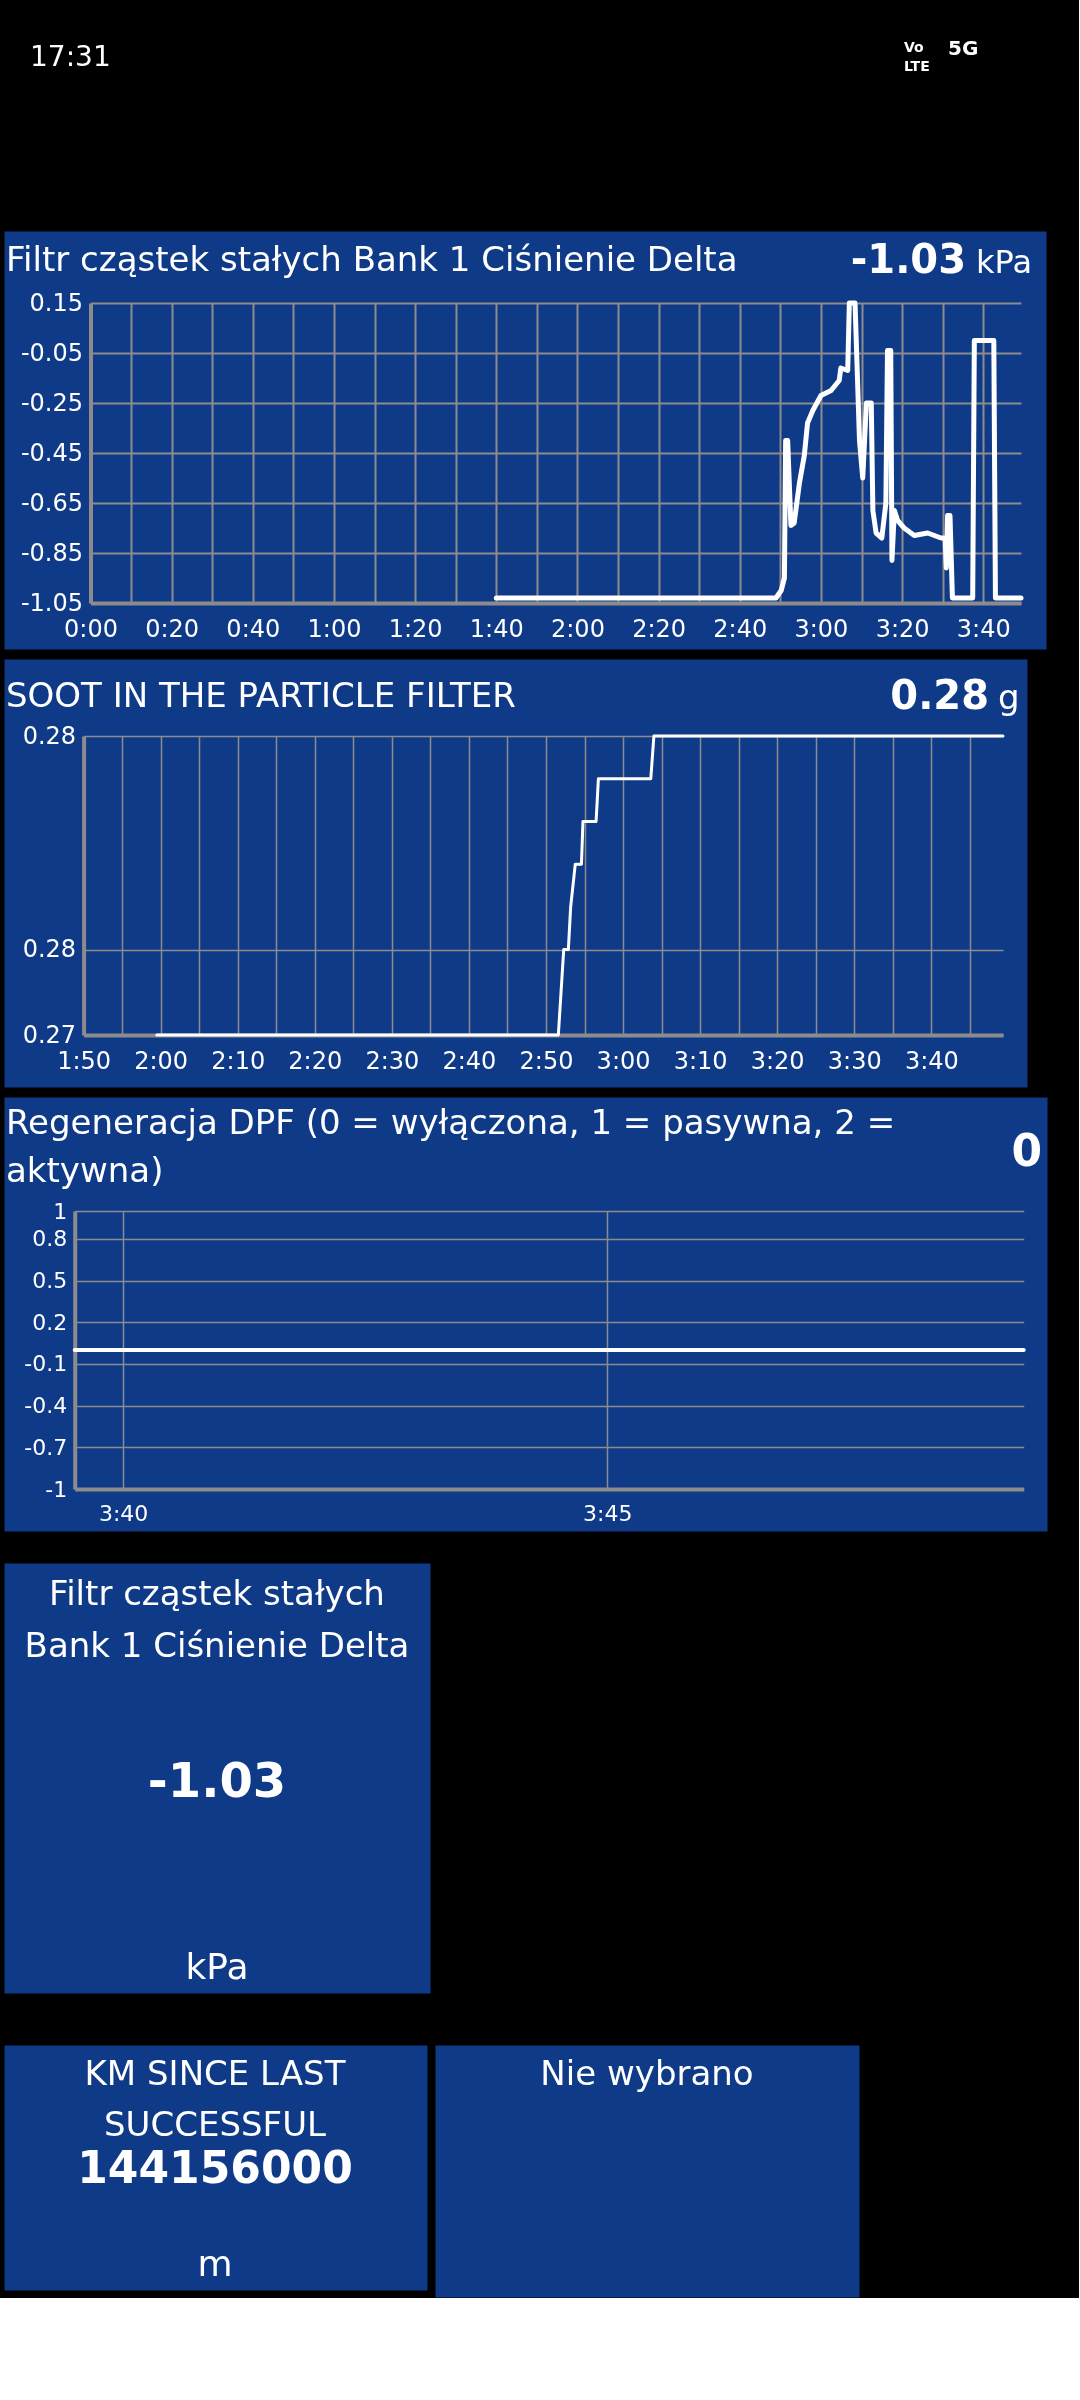 This screenshot has height=2400, width=1080. Describe the element at coordinates (56, 302) in the screenshot. I see `y-tick-label: 0.15` at that location.